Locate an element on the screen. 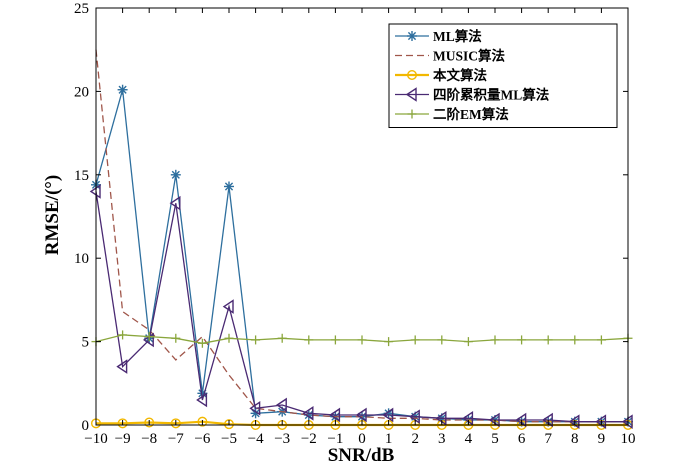 Image resolution: width=700 pixels, height=472 pixels. y-tick-label-3: 10 is located at coordinates (81, 259).